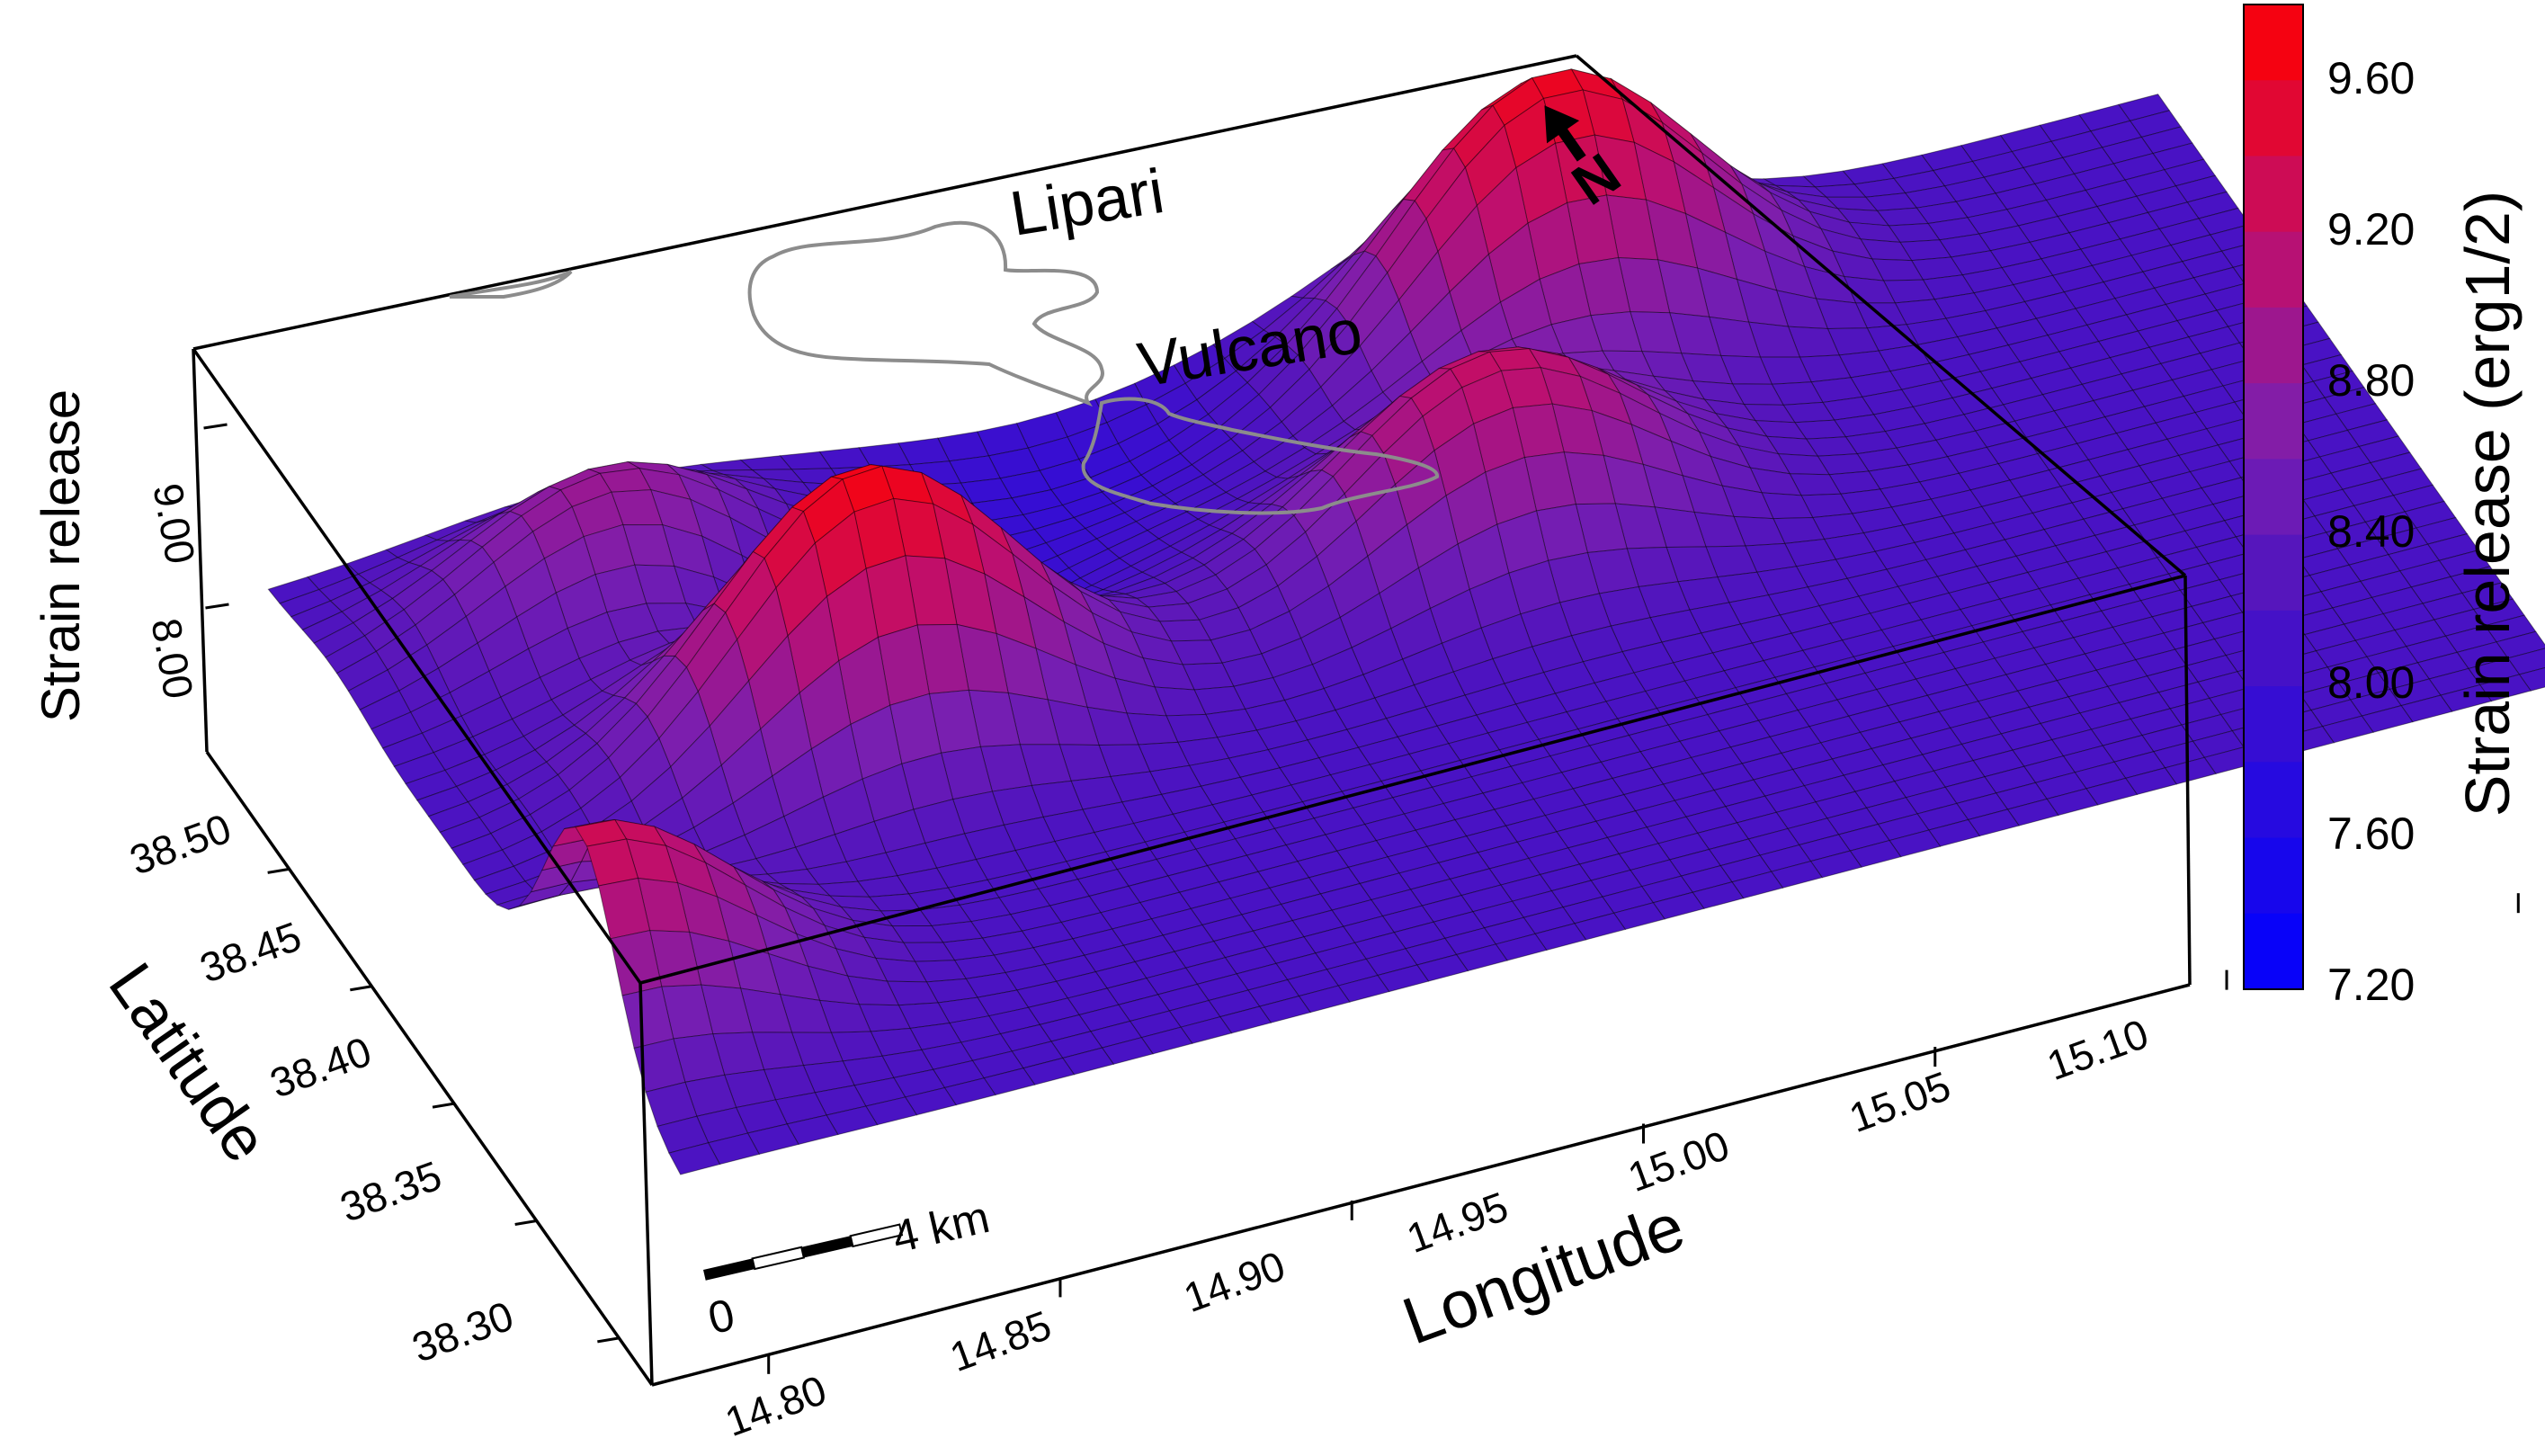 The image size is (2545, 1456). Describe the element at coordinates (1679, 1161) in the screenshot. I see `x-tick-label-15-00: 15.00` at that location.